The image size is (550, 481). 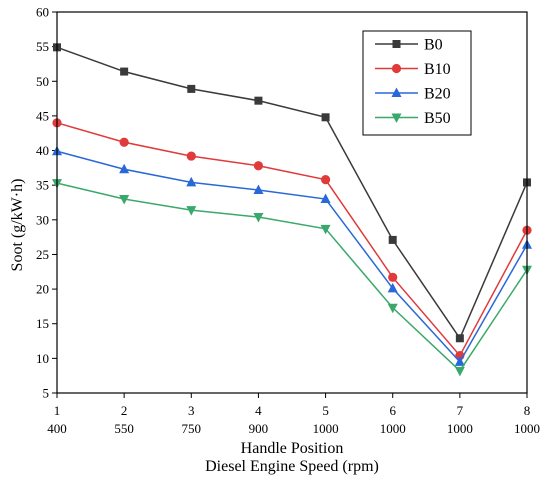 I want to click on y-tick-label: 20, so click(x=42, y=289).